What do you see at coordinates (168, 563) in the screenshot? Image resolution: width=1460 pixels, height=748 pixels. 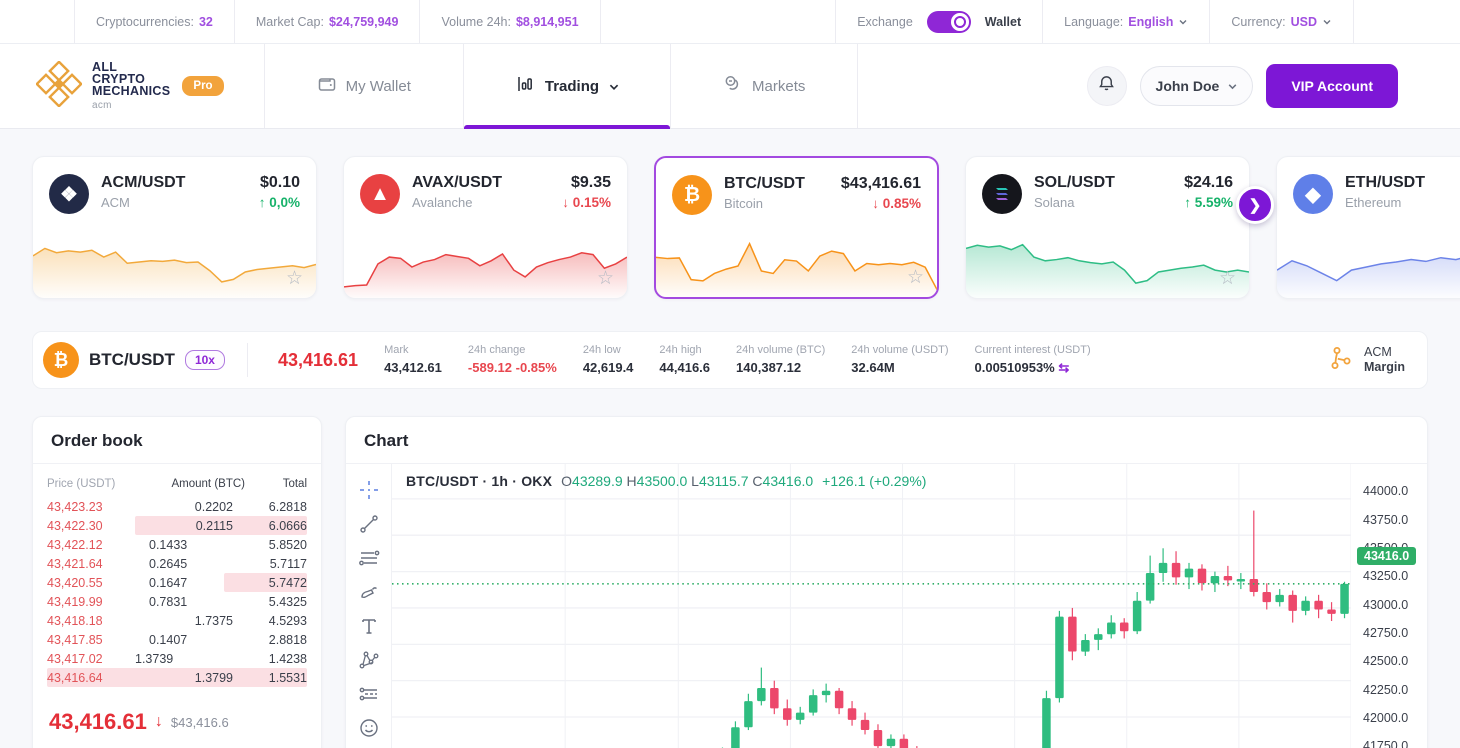 I see `ob-amount: 0.2645` at bounding box center [168, 563].